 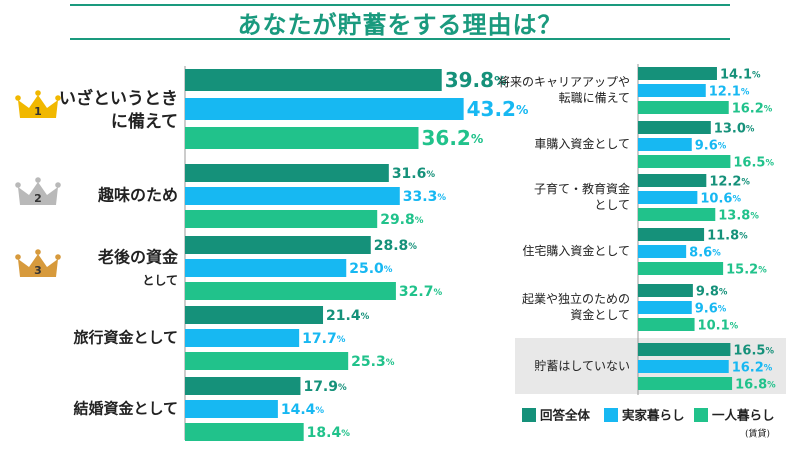 What do you see at coordinates (565, 415) in the screenshot?
I see `legend-label-0: 回答全体` at bounding box center [565, 415].